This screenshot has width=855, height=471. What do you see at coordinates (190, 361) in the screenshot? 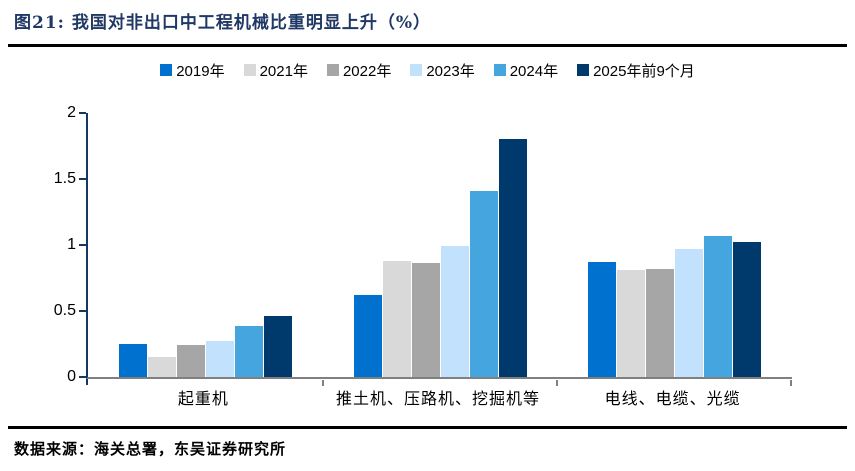
I see `bar-2022年-起重机` at bounding box center [190, 361].